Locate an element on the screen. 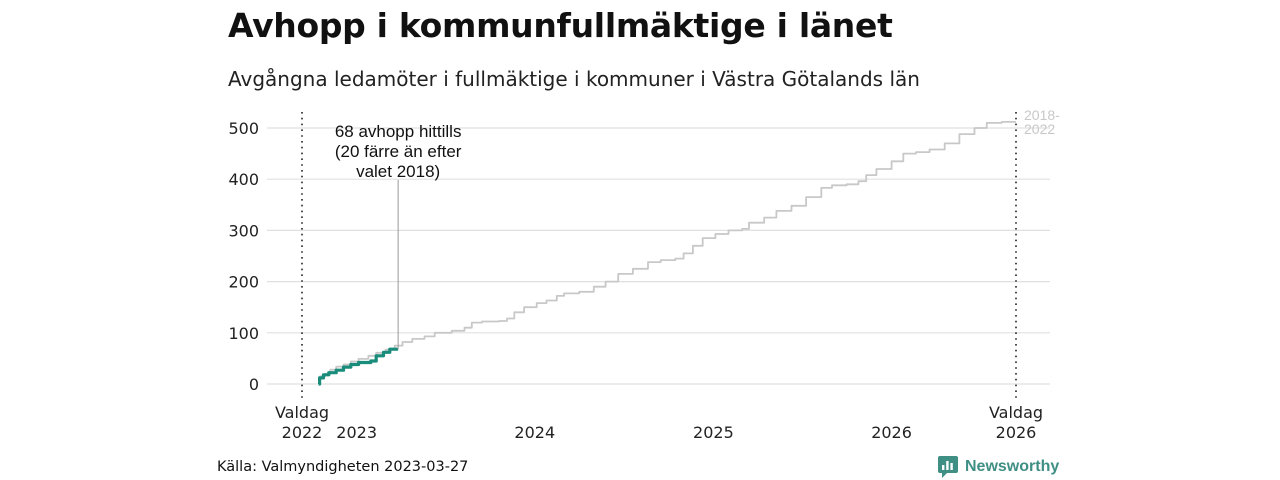 The height and width of the screenshot is (480, 1280). brand-name: Newsworthy is located at coordinates (1012, 466).